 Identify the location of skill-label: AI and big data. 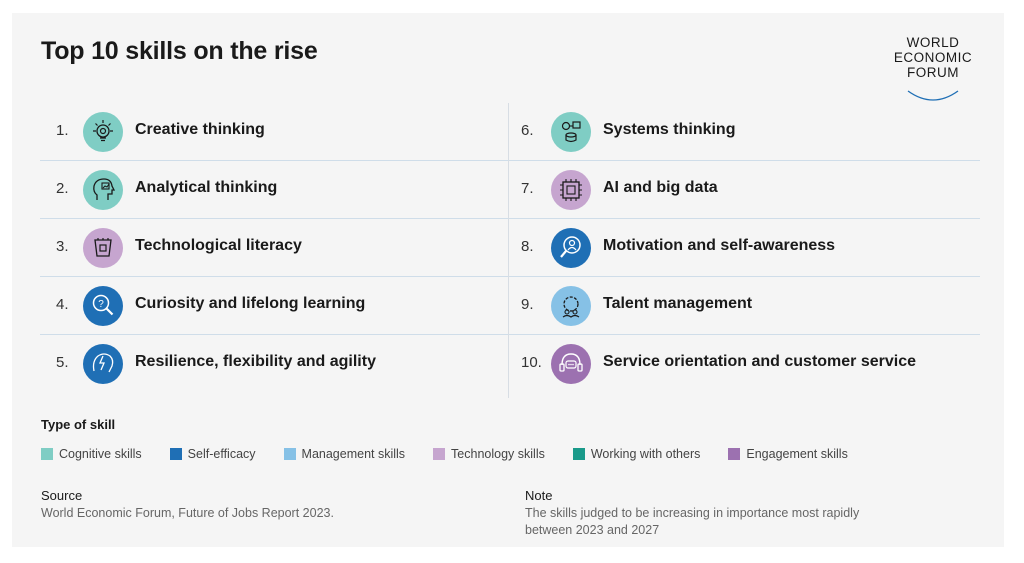
(660, 187).